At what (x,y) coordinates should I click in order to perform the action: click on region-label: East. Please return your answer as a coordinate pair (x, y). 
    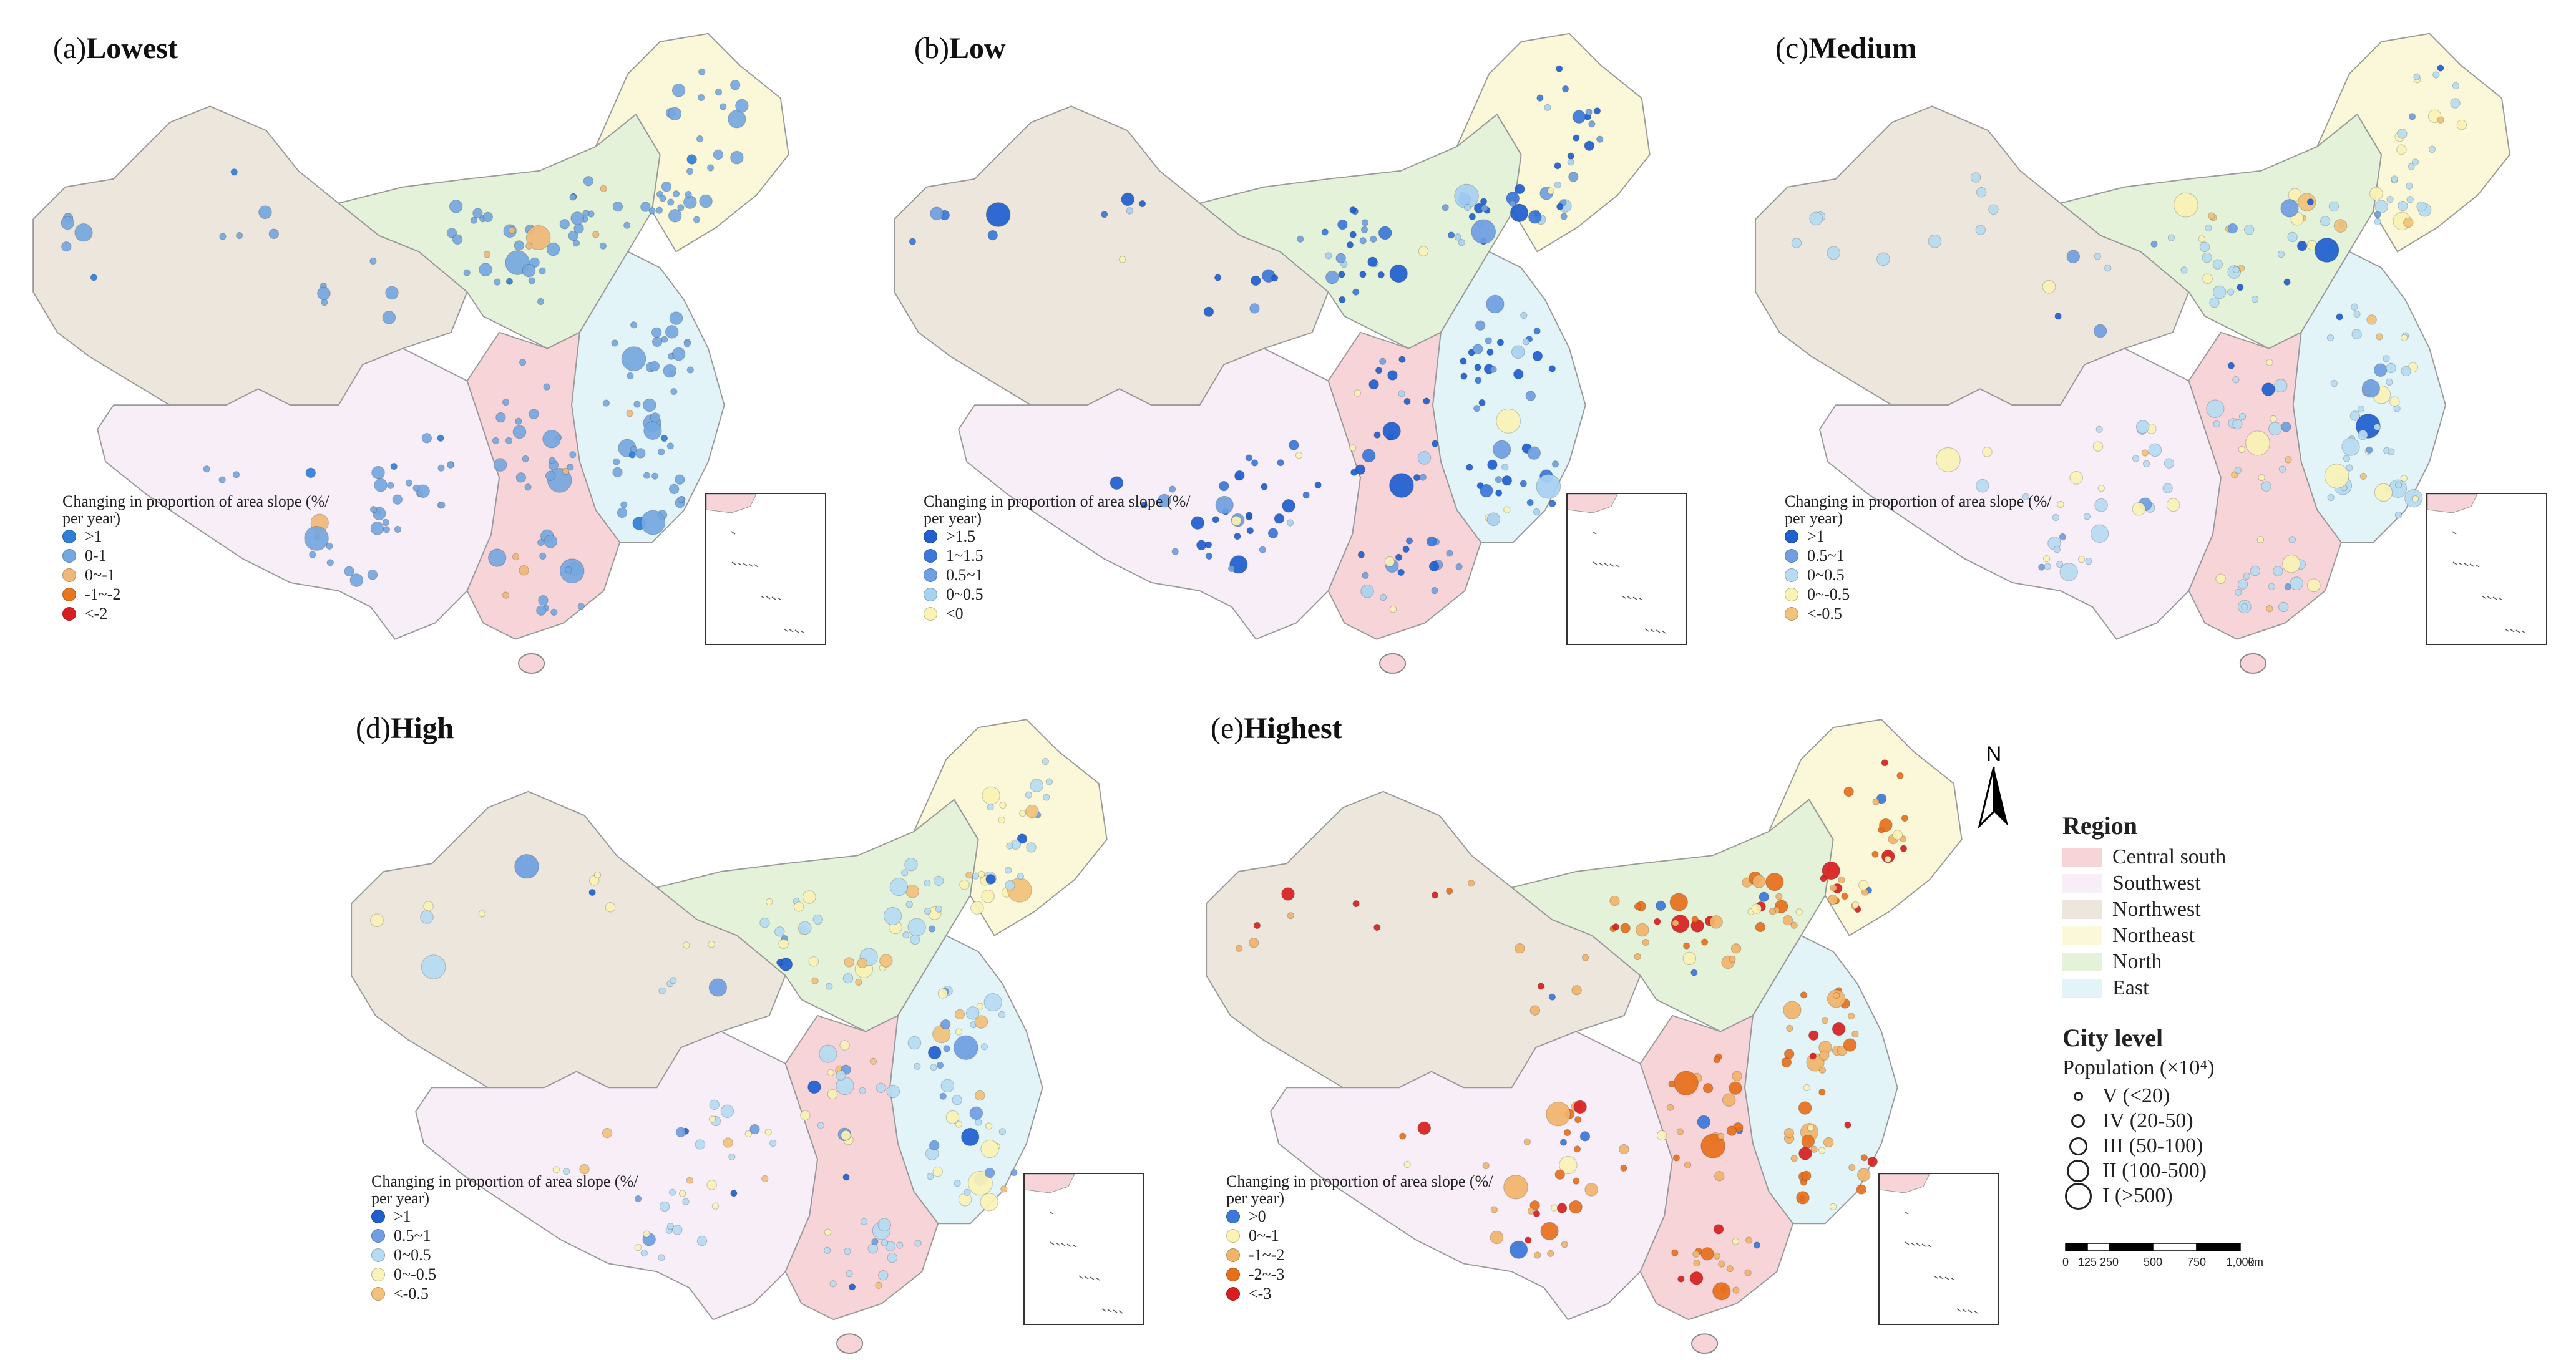
    Looking at the image, I should click on (2130, 987).